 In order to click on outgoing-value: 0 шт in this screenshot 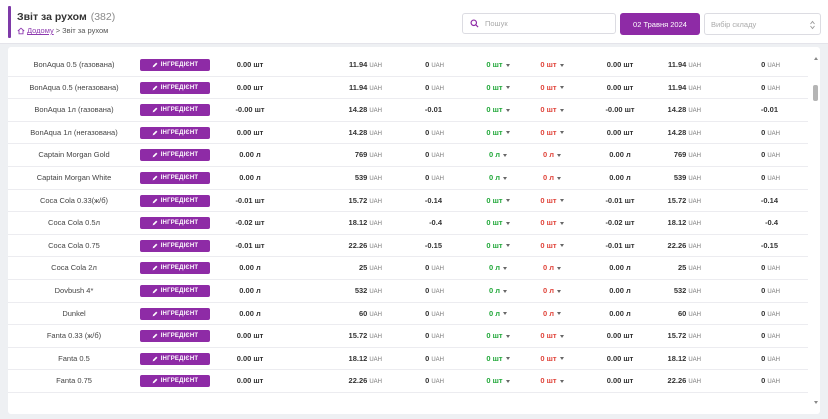, I will do `click(548, 358)`.